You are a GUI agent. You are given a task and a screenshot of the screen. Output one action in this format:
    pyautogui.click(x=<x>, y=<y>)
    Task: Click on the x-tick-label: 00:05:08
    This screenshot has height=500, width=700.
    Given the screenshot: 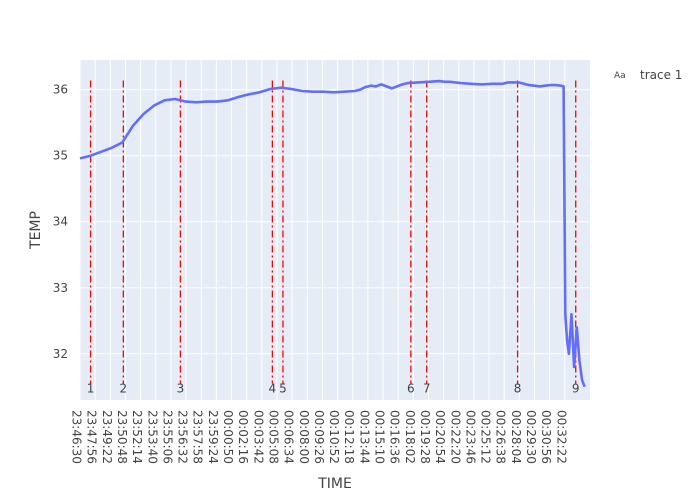 What is the action you would take?
    pyautogui.click(x=273, y=437)
    